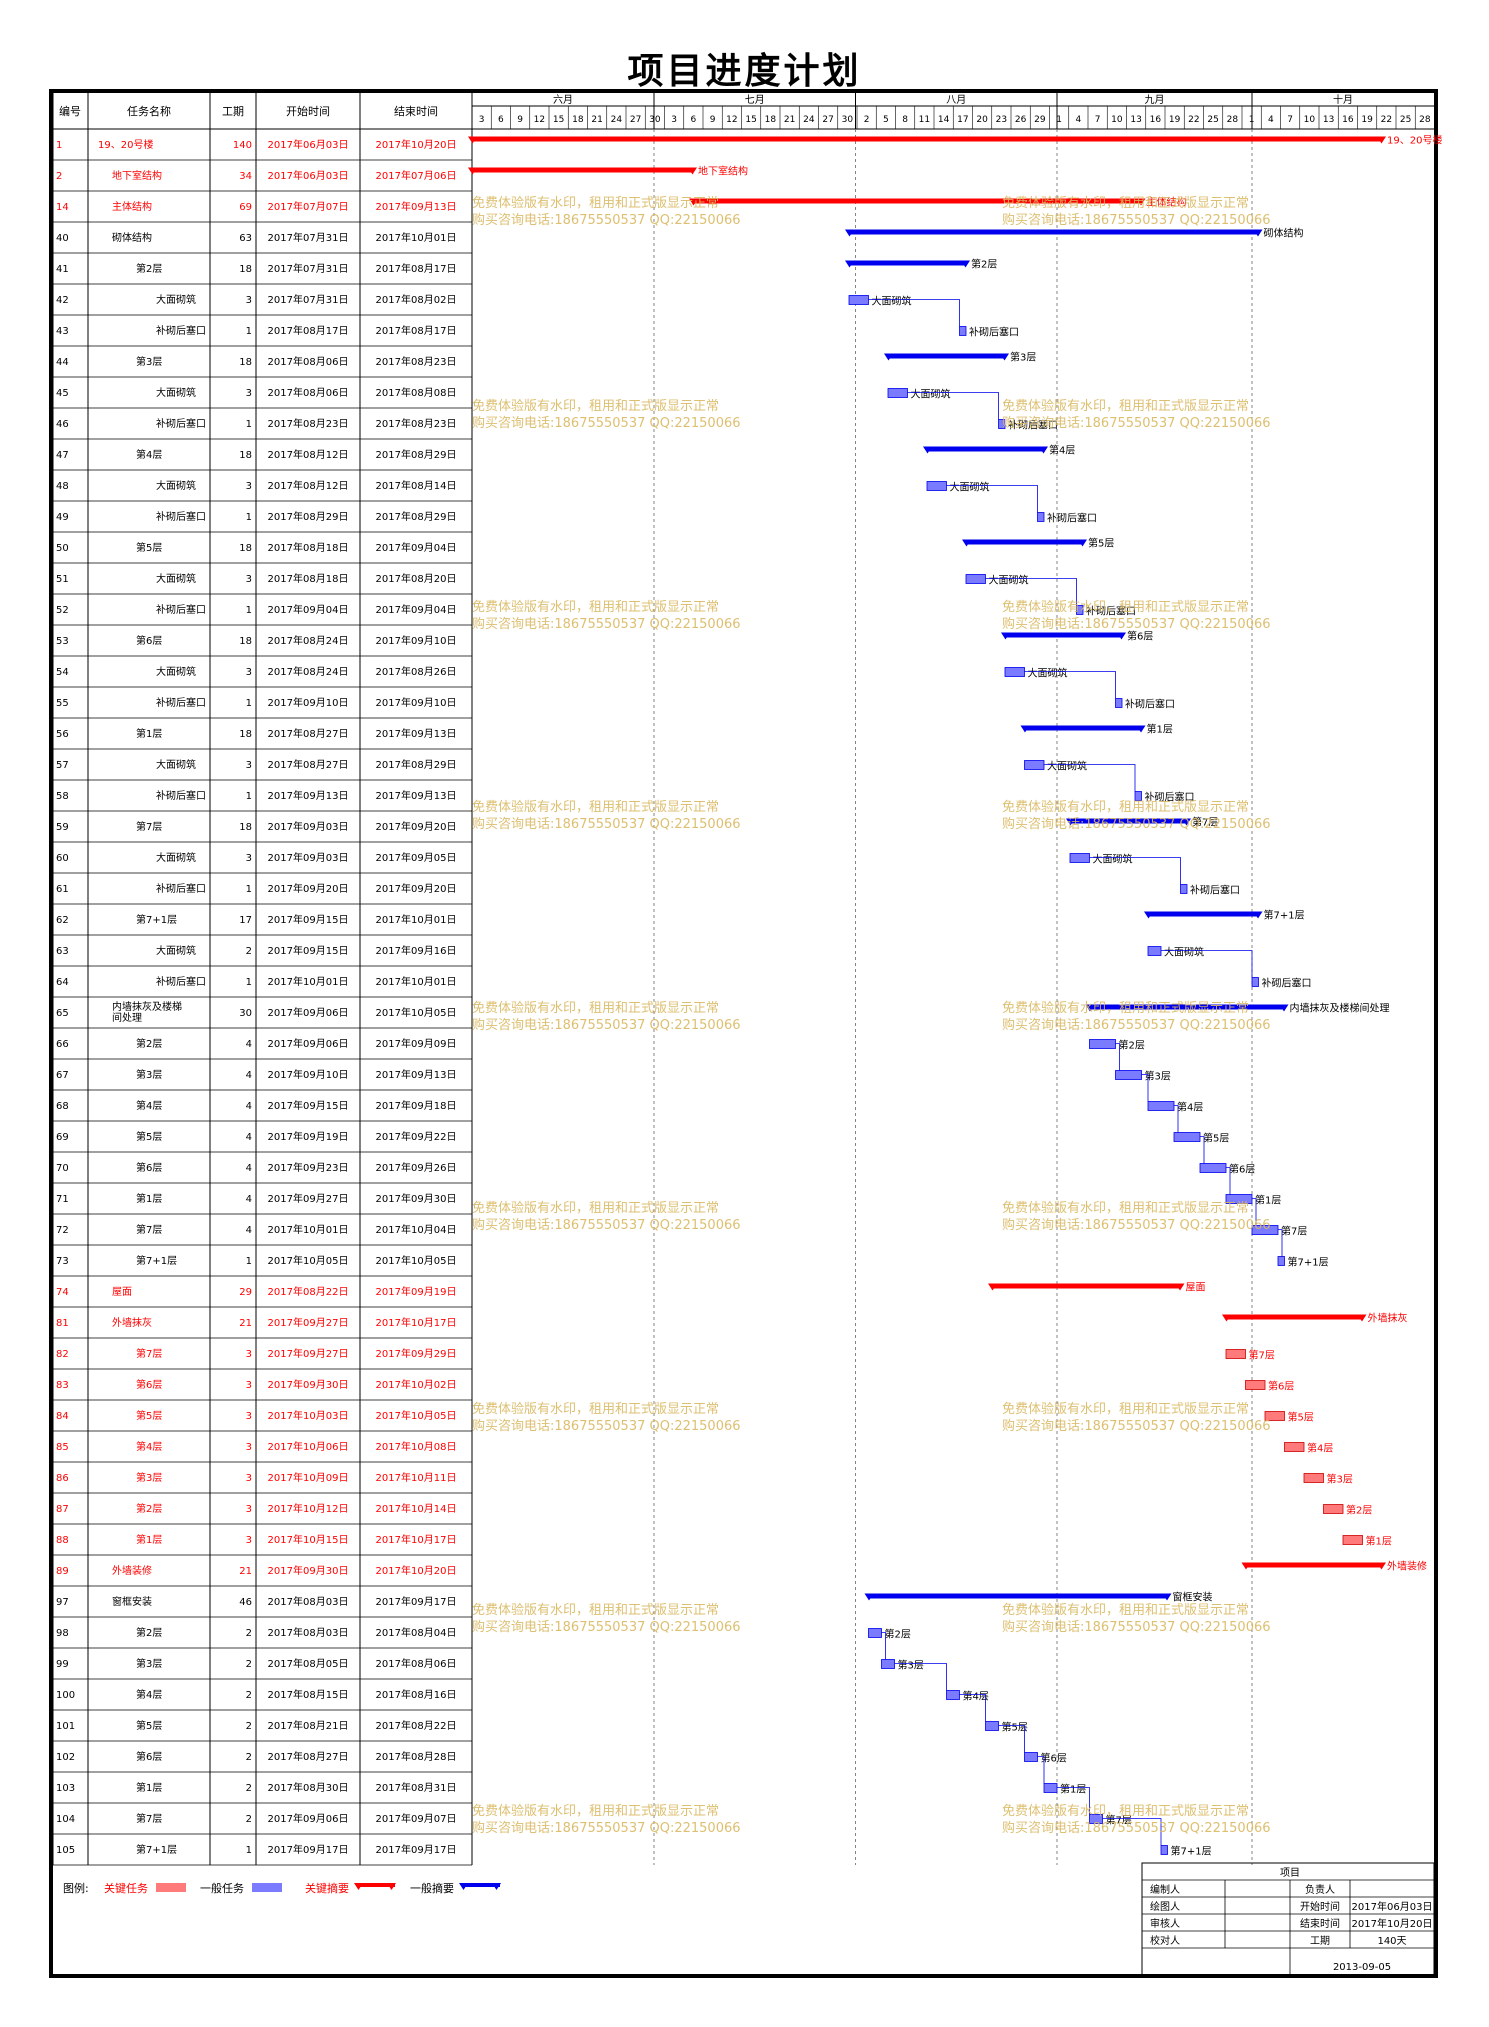  I want to click on bar-label: 第1层, so click(1268, 1200).